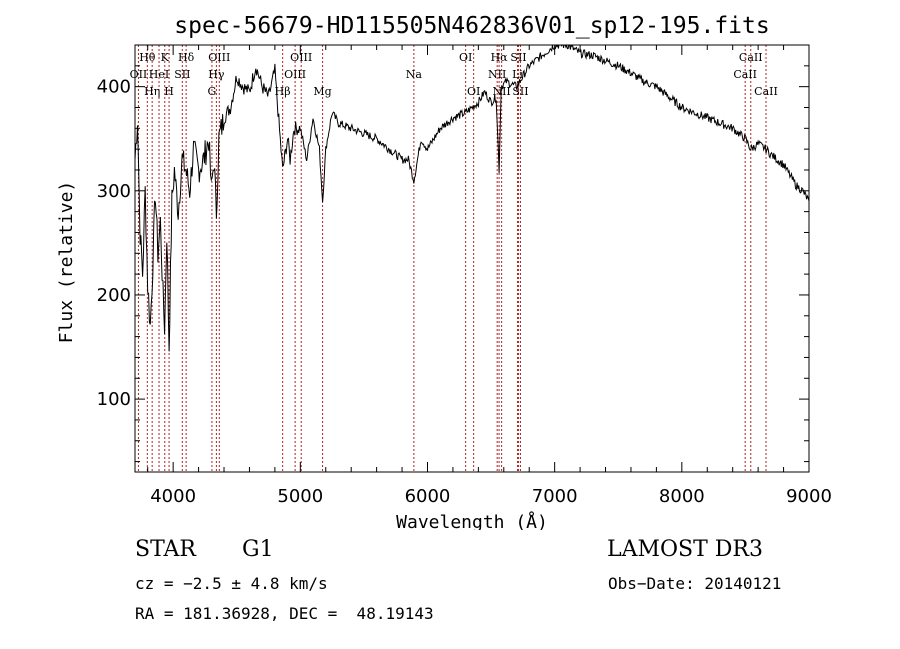 Image resolution: width=900 pixels, height=649 pixels. What do you see at coordinates (114, 191) in the screenshot?
I see `y-tick-label: 300` at bounding box center [114, 191].